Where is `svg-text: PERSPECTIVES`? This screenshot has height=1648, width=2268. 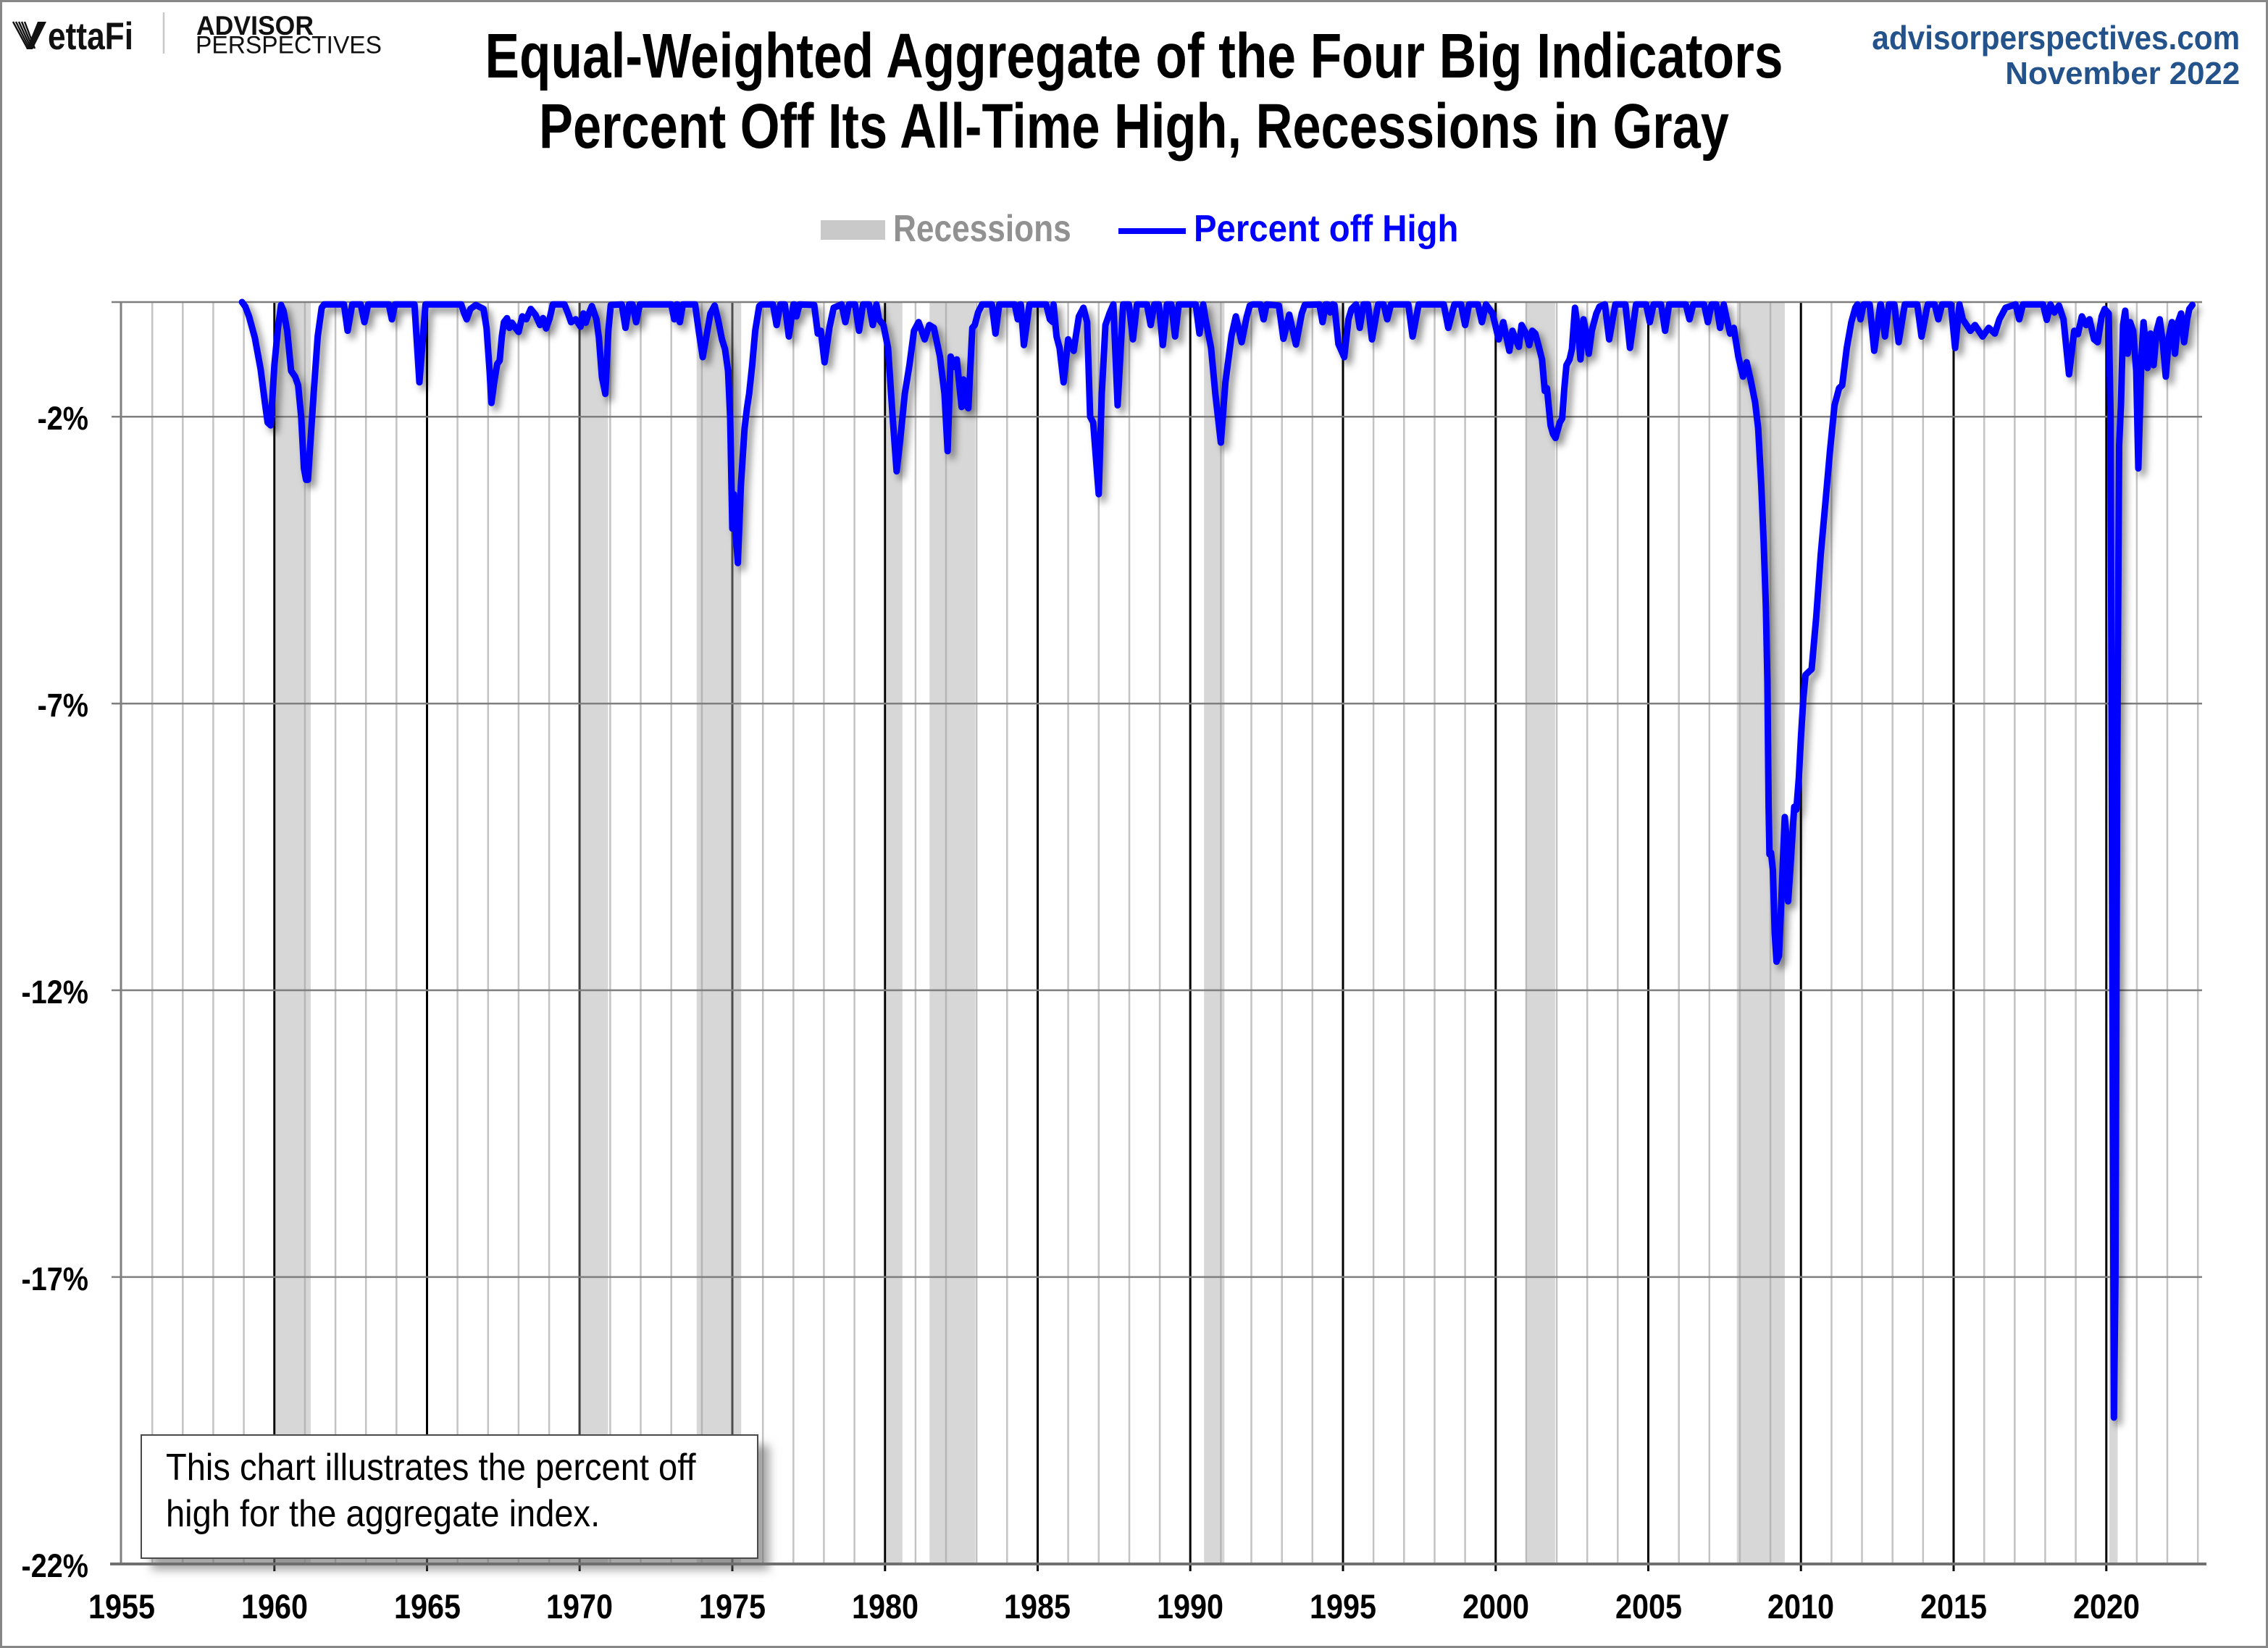 svg-text: PERSPECTIVES is located at coordinates (289, 45).